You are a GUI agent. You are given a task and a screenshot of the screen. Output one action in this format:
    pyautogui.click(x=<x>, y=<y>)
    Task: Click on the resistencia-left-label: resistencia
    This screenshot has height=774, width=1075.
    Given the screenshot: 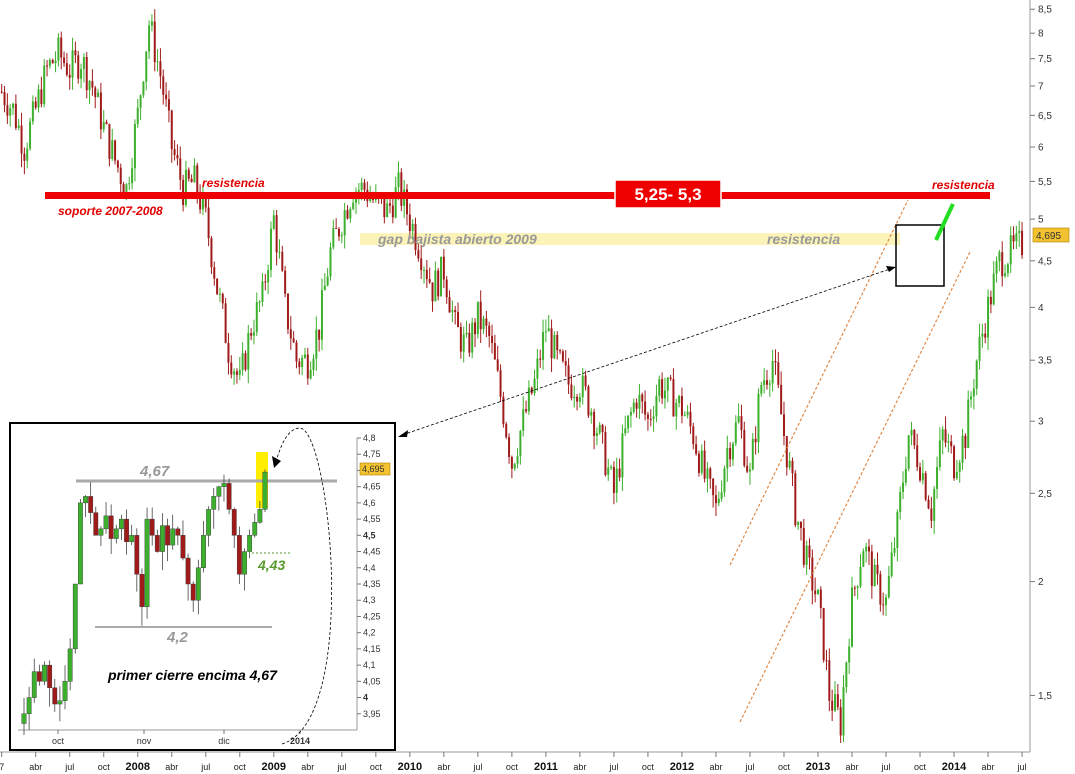 What is the action you would take?
    pyautogui.click(x=233, y=183)
    